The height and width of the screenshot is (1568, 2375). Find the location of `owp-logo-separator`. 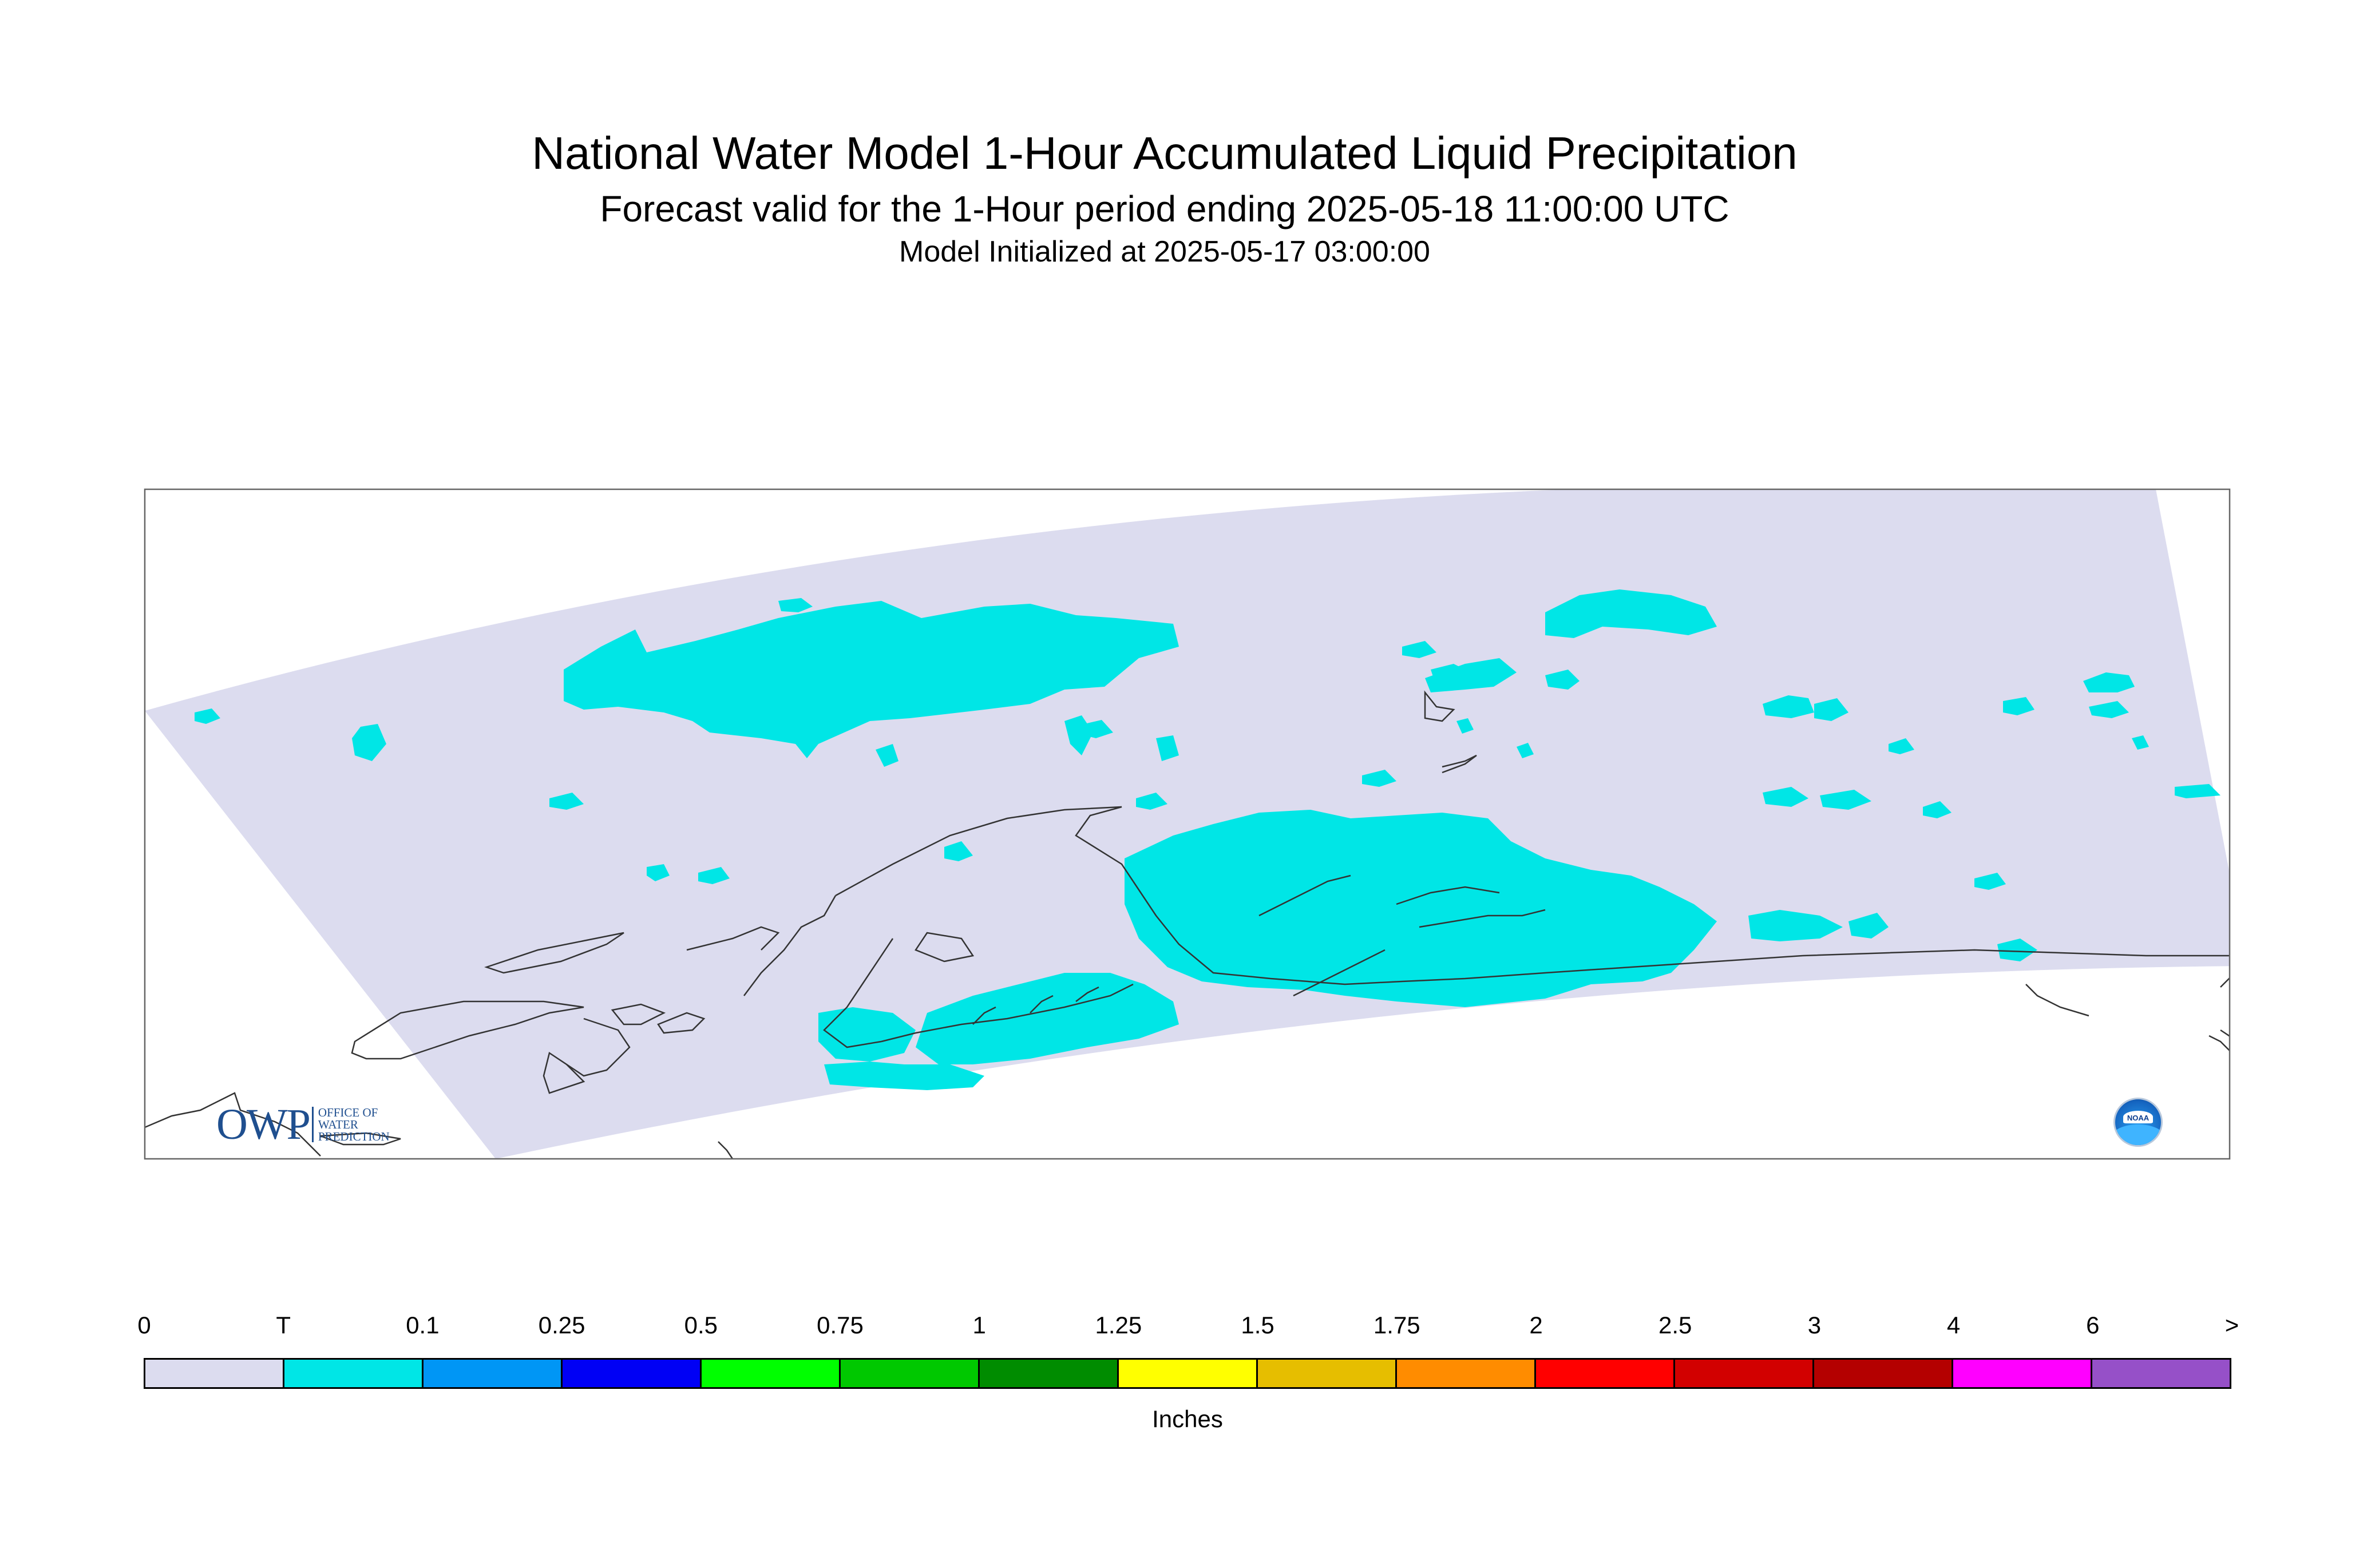

owp-logo-separator is located at coordinates (312, 1124).